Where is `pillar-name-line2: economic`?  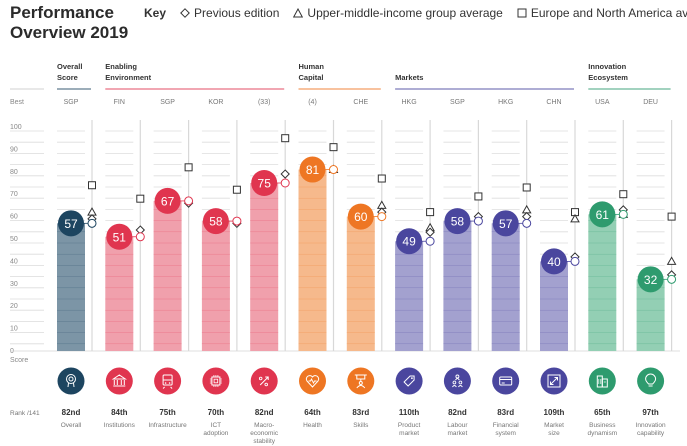
pillar-name-line2: economic is located at coordinates (264, 433).